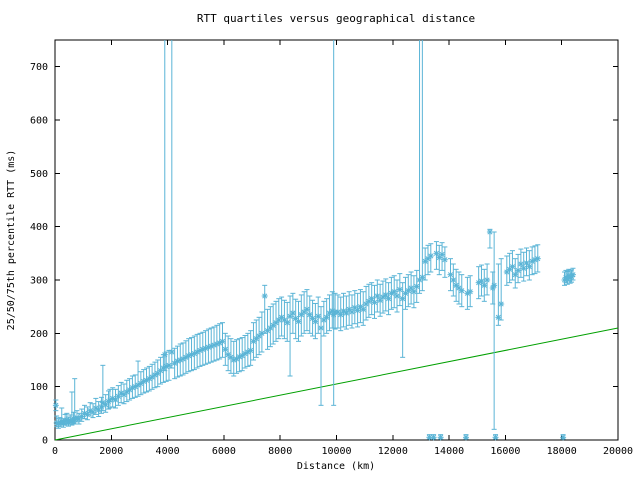  What do you see at coordinates (393, 451) in the screenshot?
I see `x-tick-label: 12000` at bounding box center [393, 451].